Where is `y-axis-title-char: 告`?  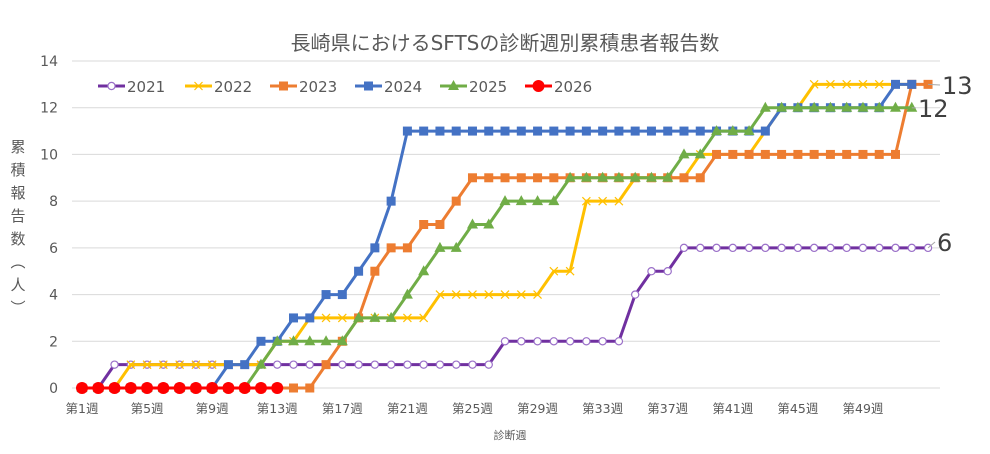 y-axis-title-char: 告 is located at coordinates (17, 216).